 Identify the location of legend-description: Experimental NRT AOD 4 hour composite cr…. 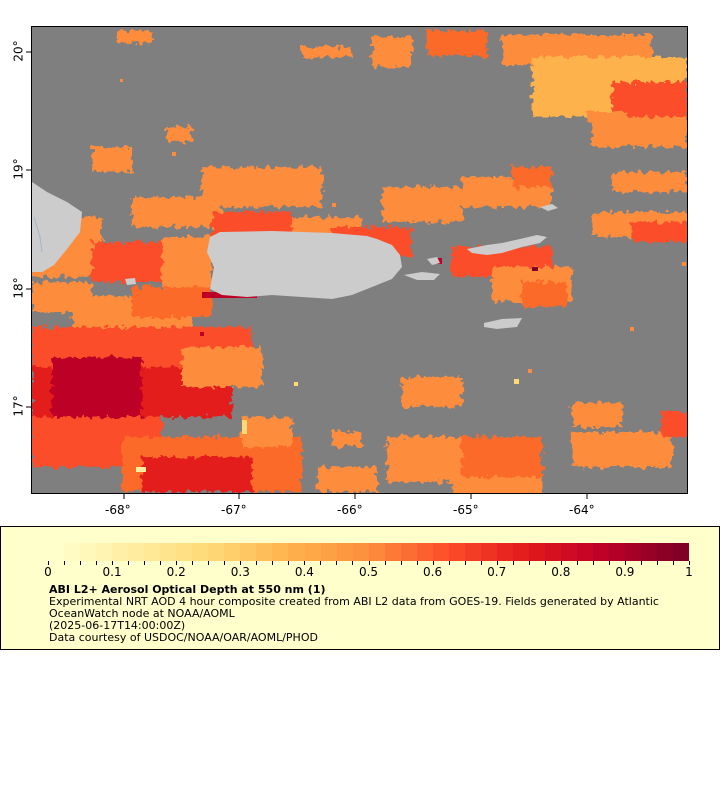
(354, 607).